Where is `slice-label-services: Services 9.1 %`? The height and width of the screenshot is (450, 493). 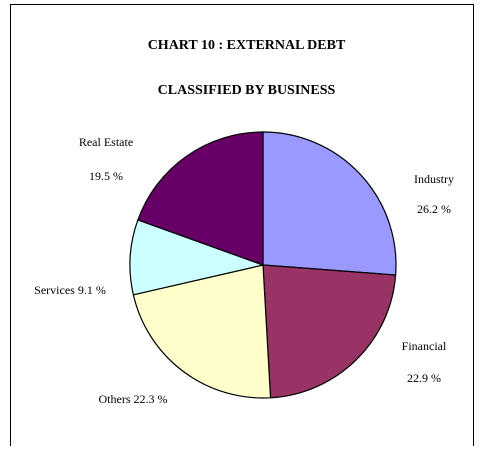
slice-label-services: Services 9.1 % is located at coordinates (70, 290).